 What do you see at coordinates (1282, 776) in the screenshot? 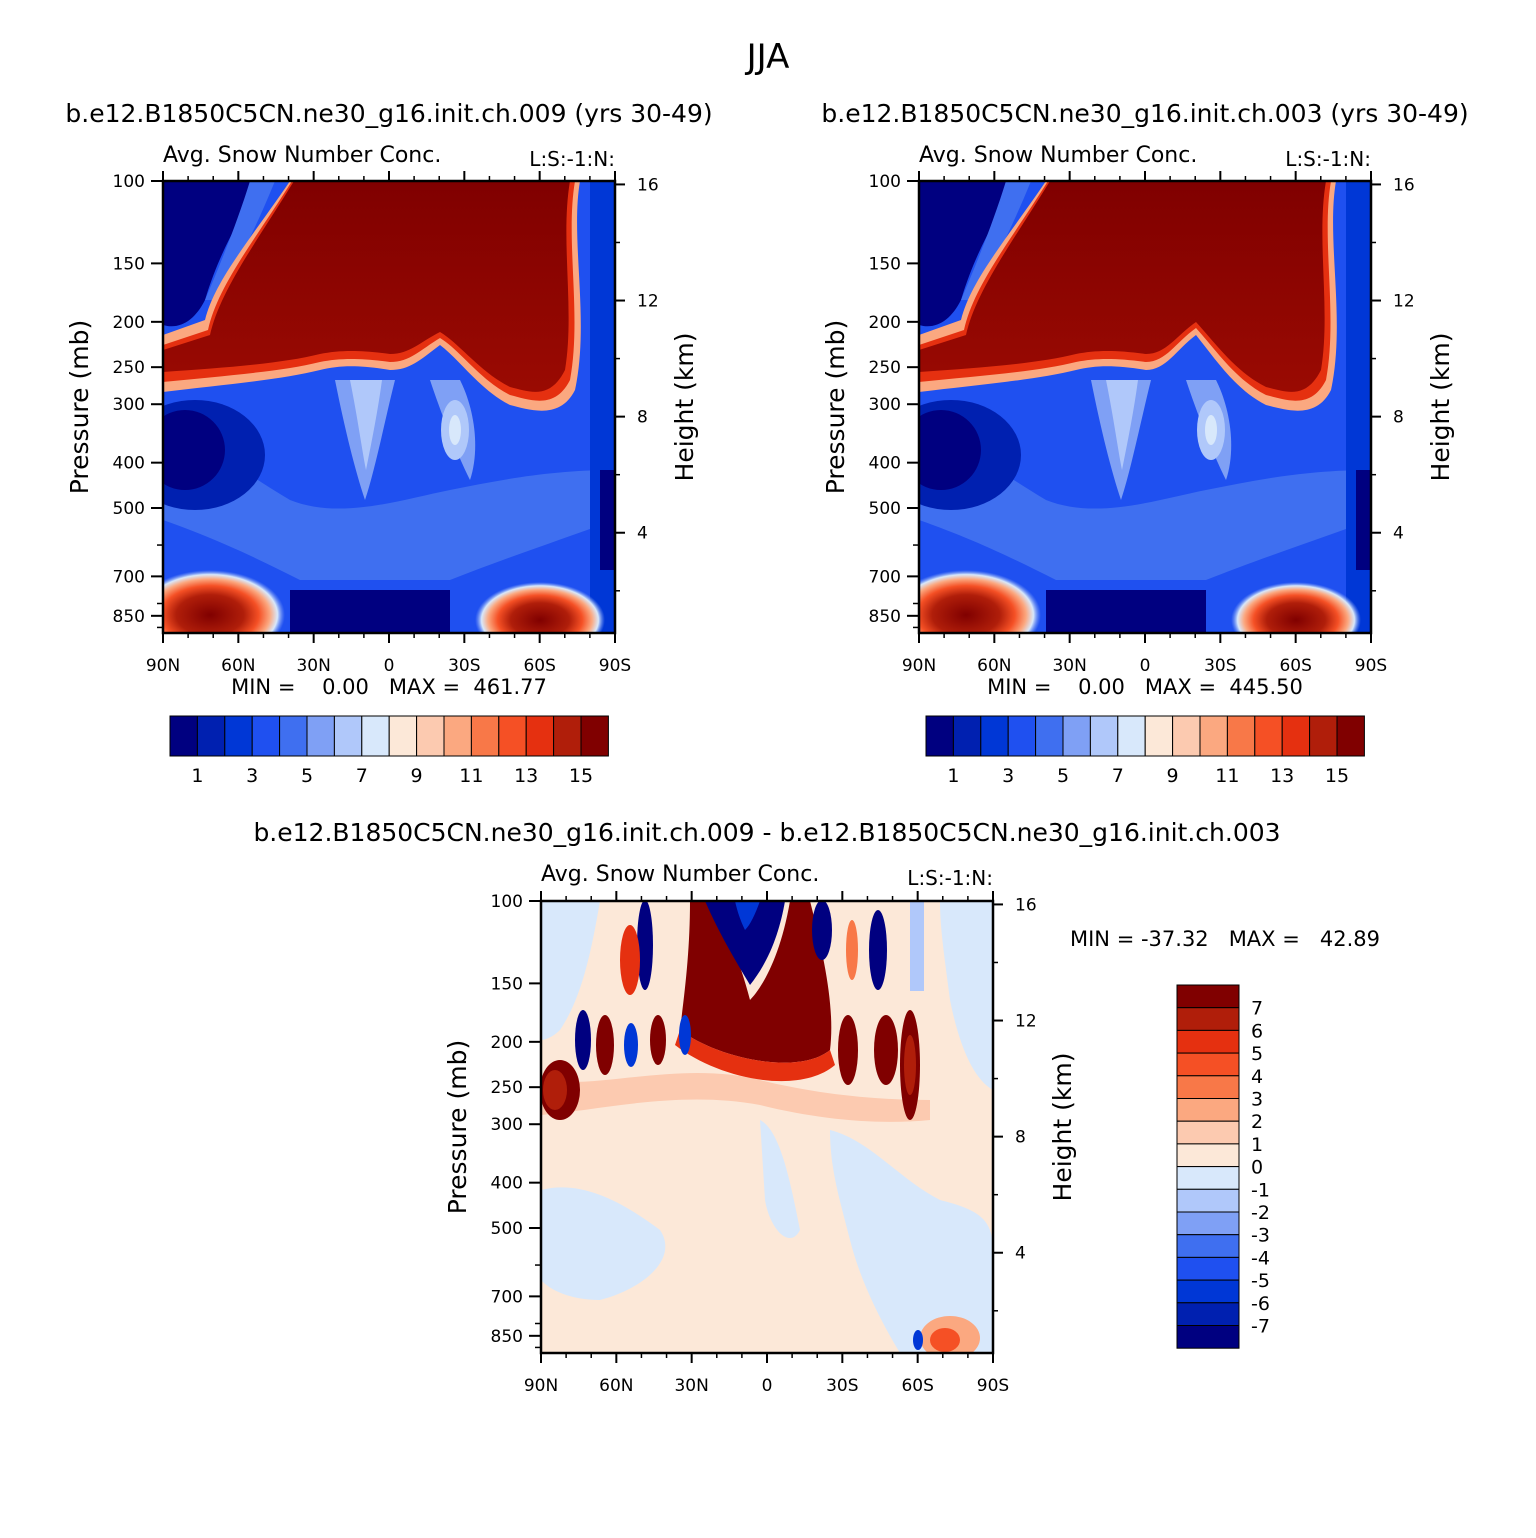
I see `colorbar-label: 13` at bounding box center [1282, 776].